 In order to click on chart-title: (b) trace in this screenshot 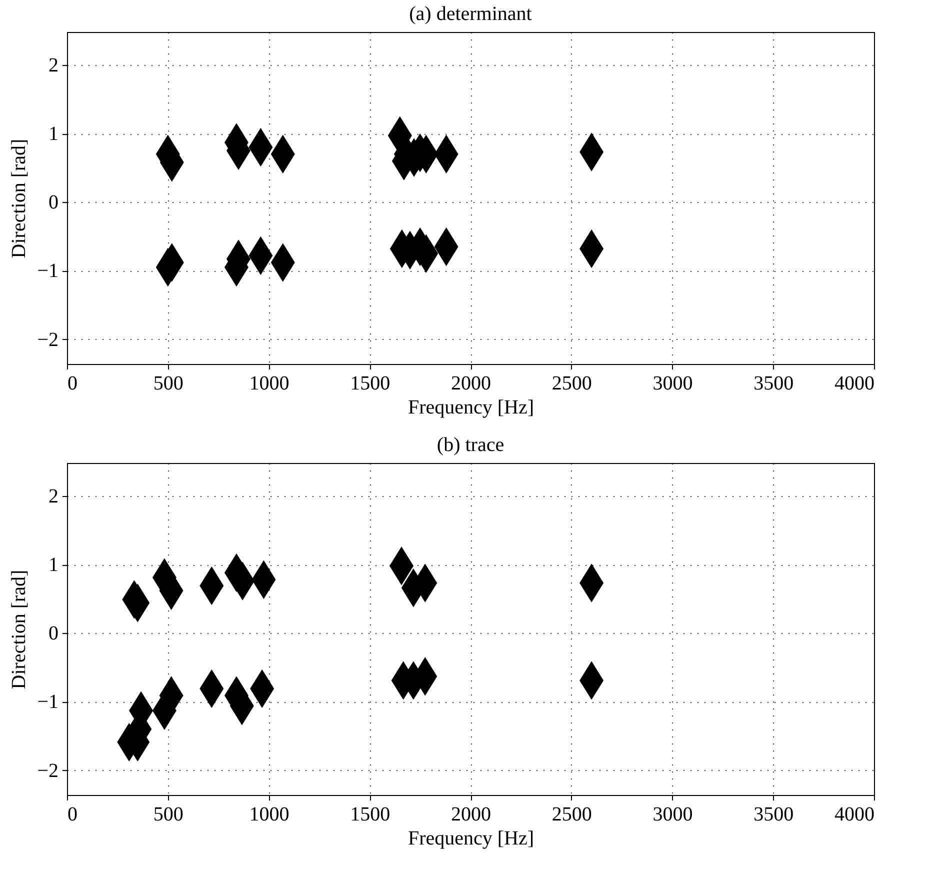, I will do `click(470, 445)`.